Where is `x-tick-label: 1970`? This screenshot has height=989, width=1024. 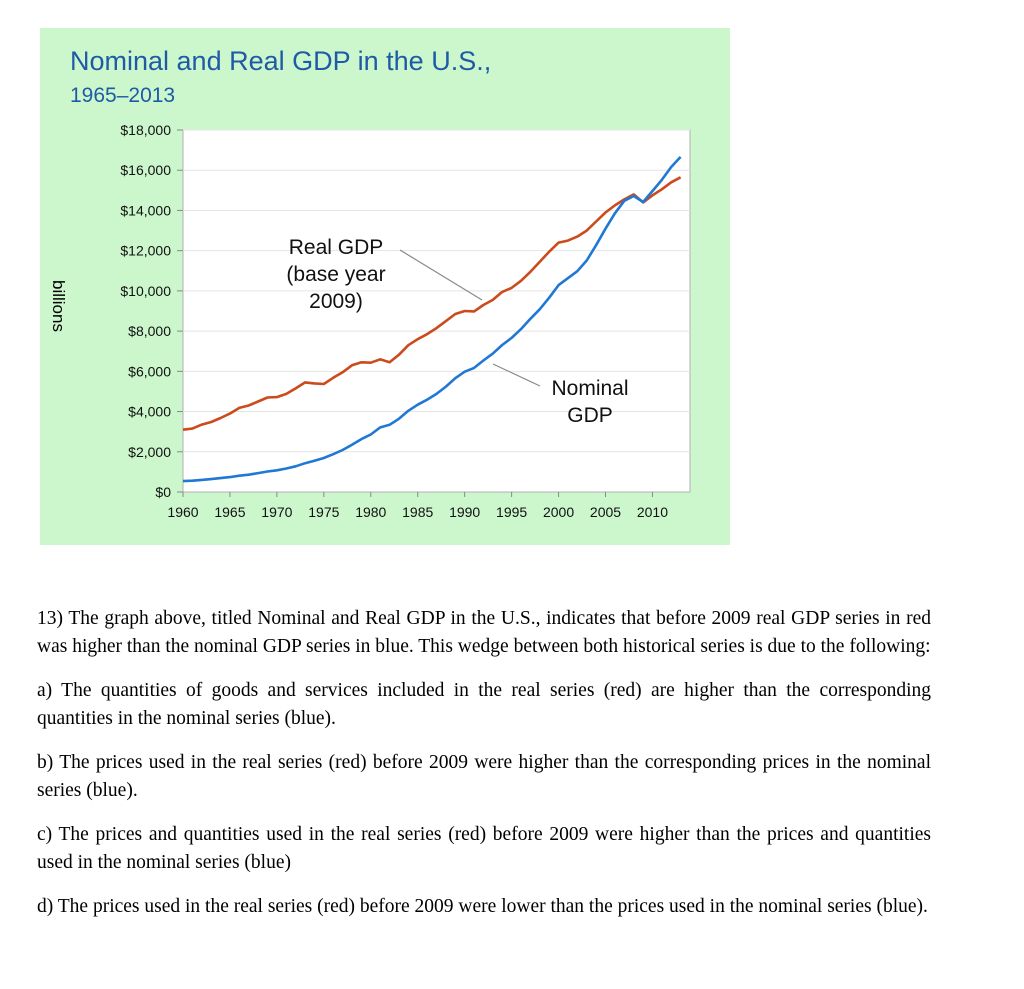 x-tick-label: 1970 is located at coordinates (276, 512).